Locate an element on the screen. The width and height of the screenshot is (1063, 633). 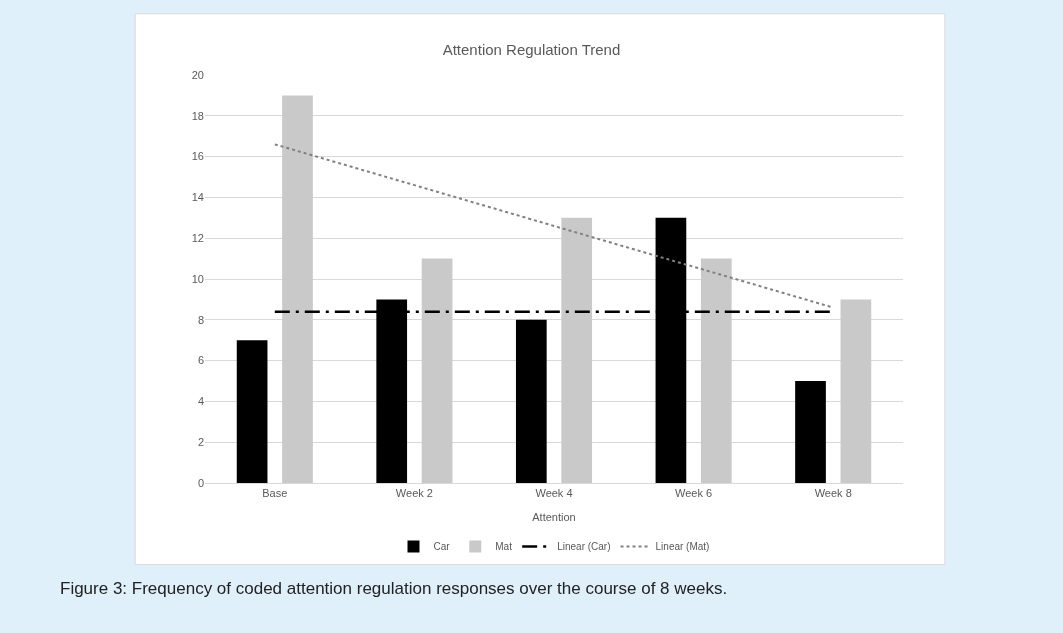
x-axis-title: Attention is located at coordinates (554, 517).